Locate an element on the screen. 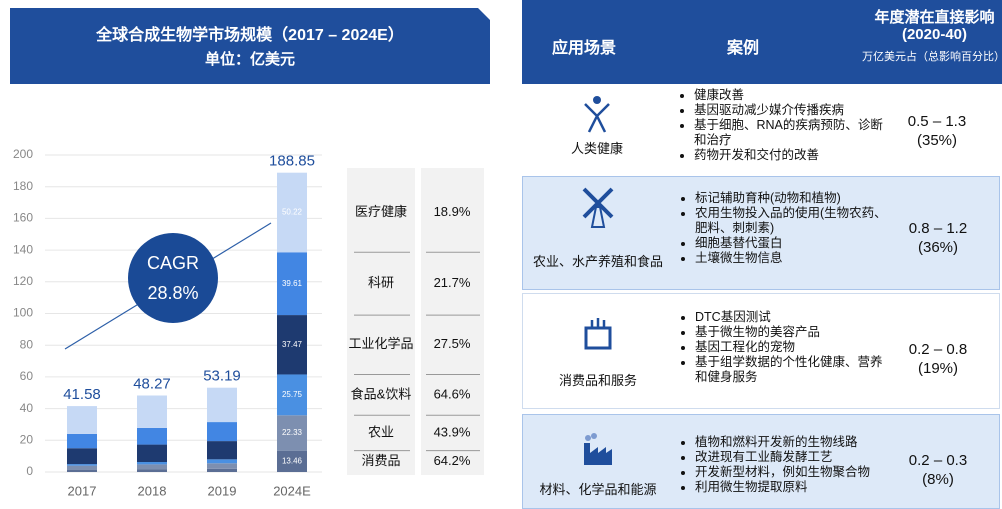 The width and height of the screenshot is (1002, 509). legend-label: 科研 is located at coordinates (381, 282).